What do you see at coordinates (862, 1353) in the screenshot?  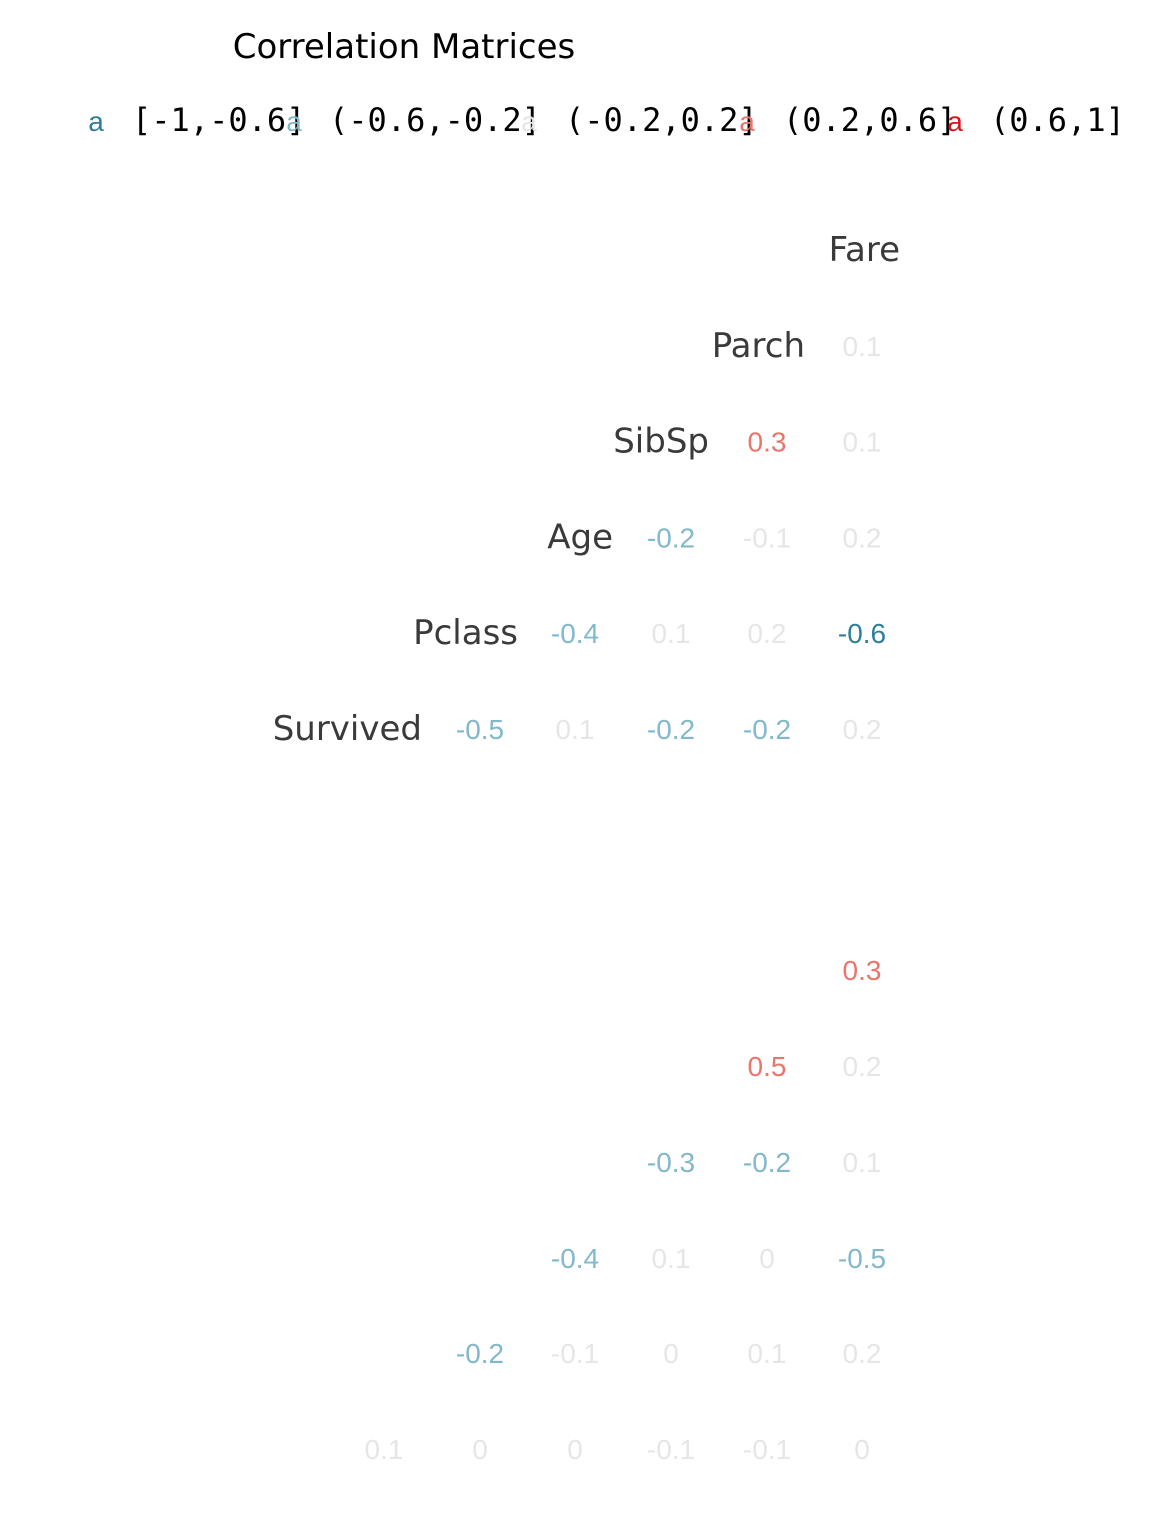 I see `cell-r5-c6: 0.2` at bounding box center [862, 1353].